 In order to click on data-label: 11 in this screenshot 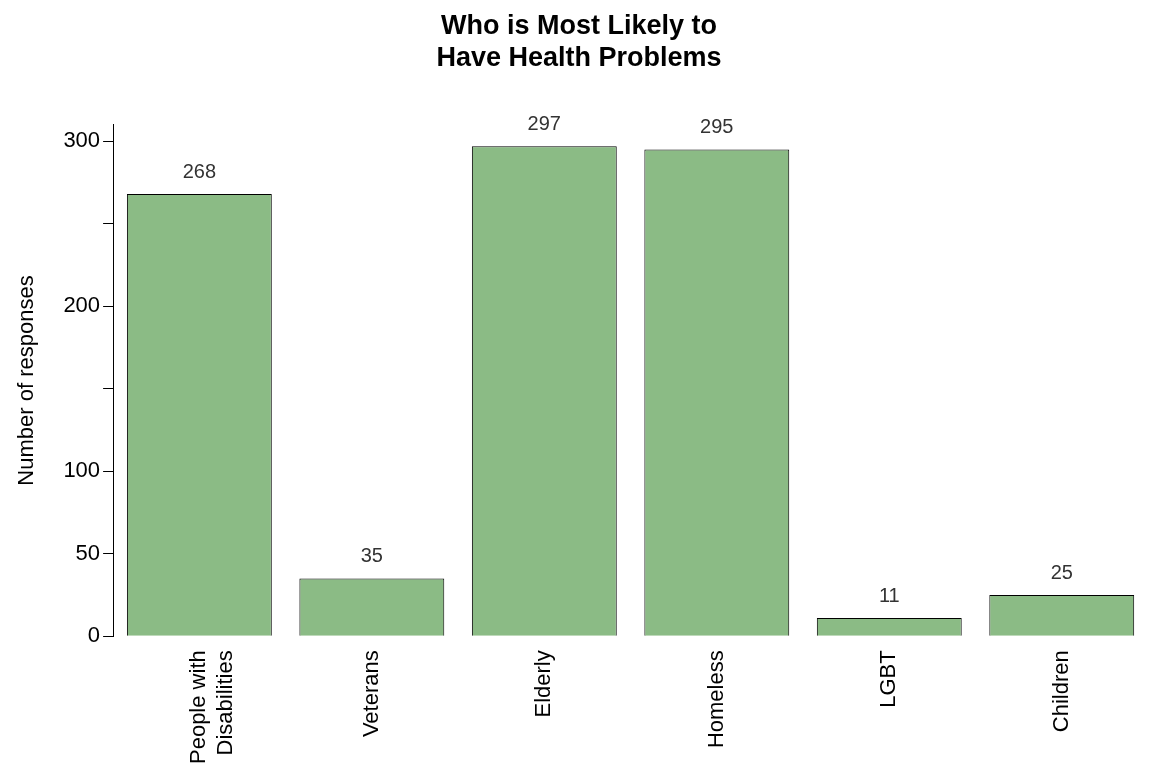, I will do `click(889, 594)`.